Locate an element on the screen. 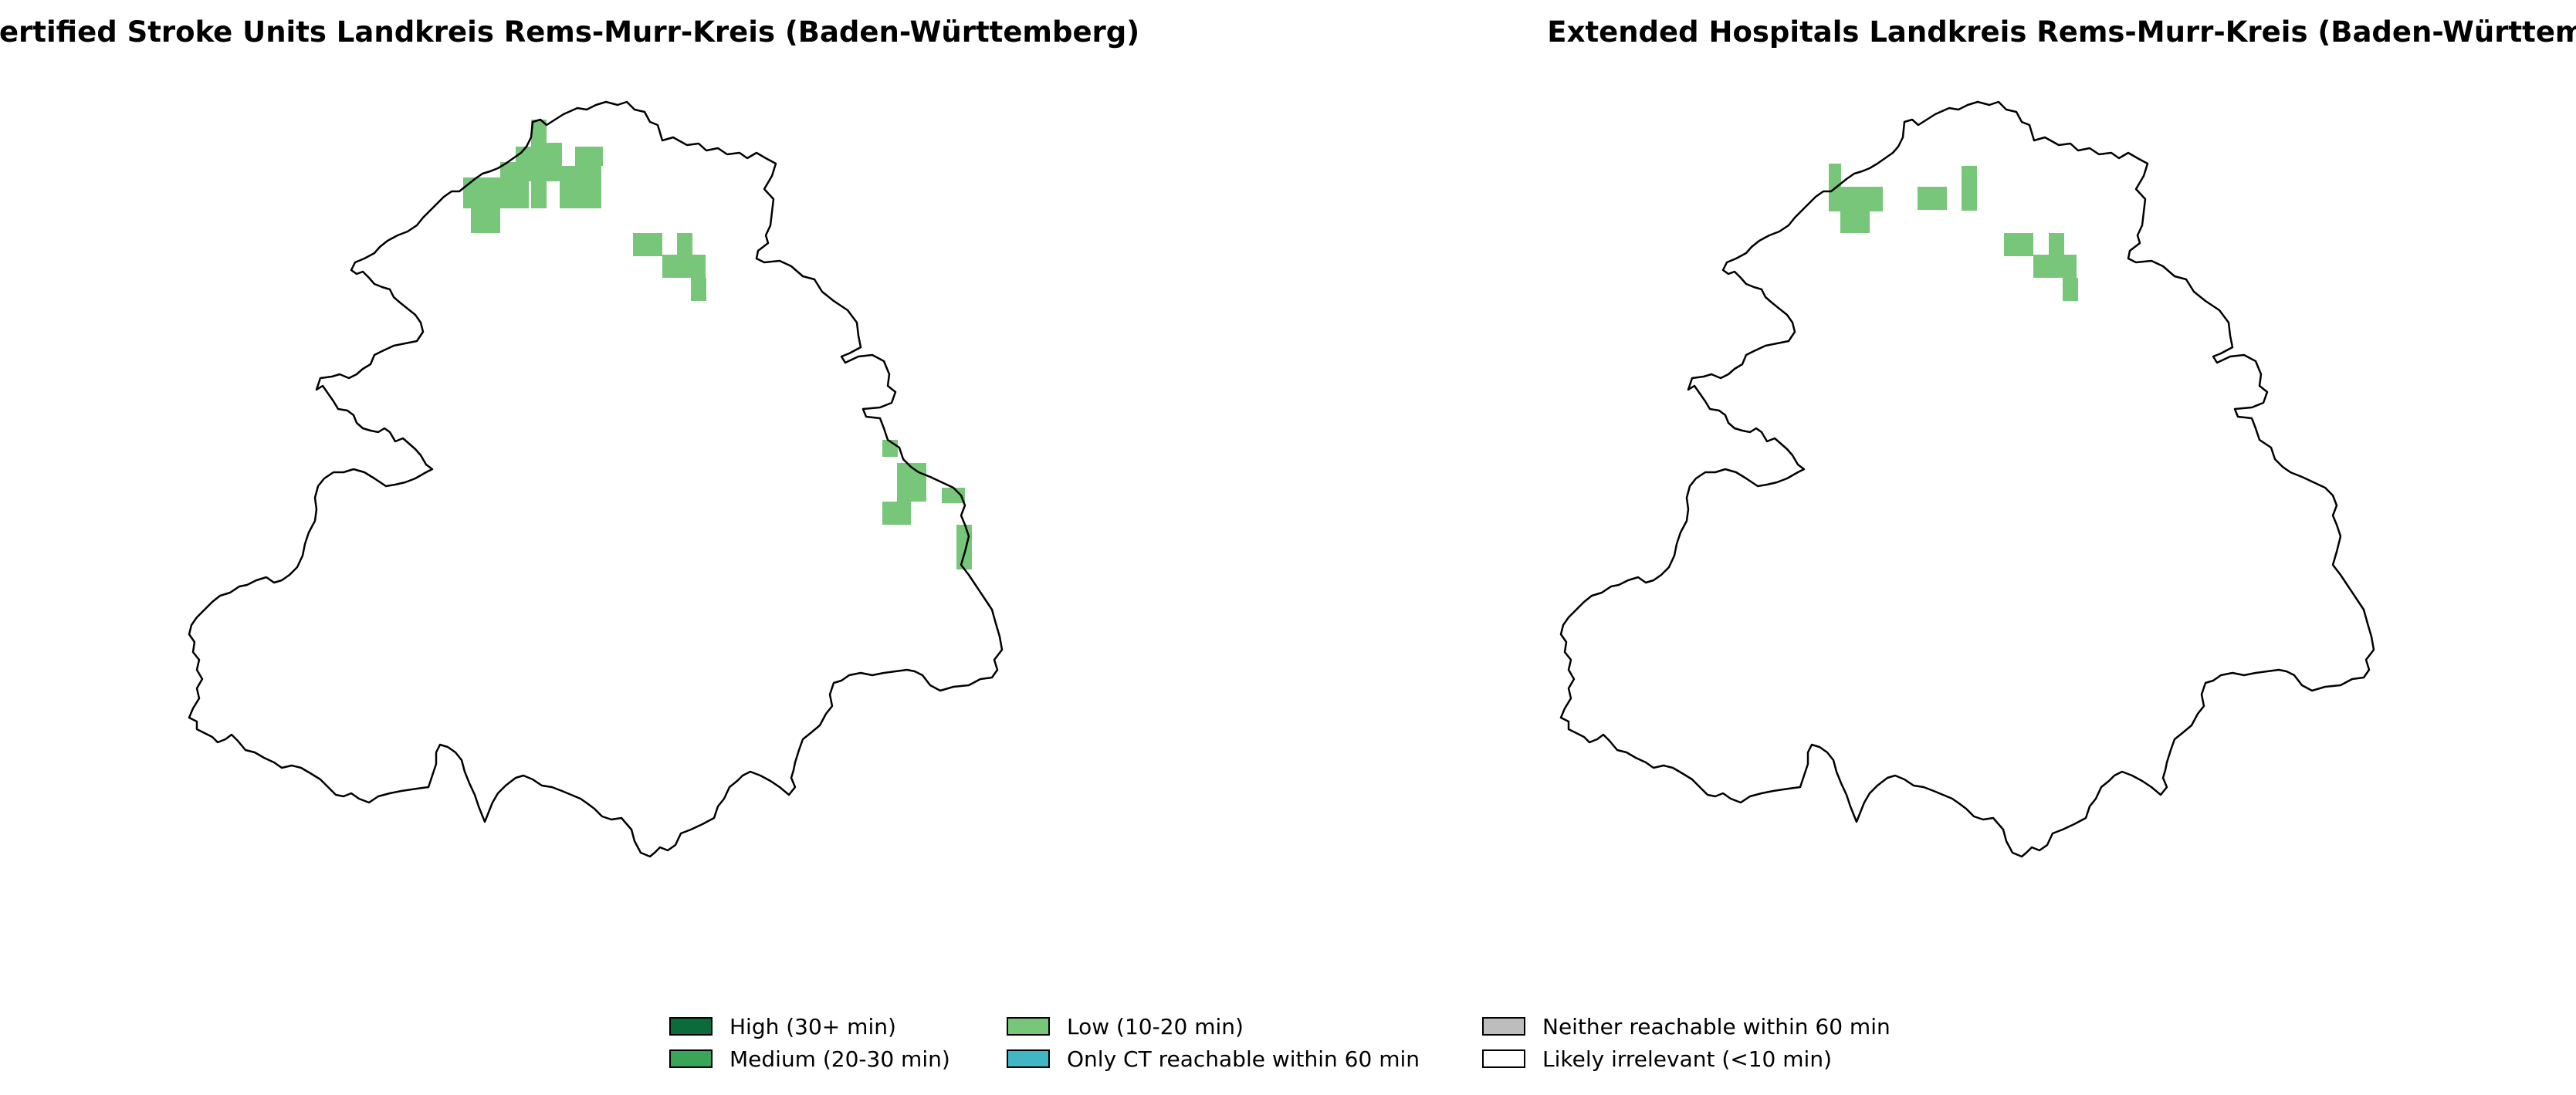  legend-label: Medium (20-30 min) is located at coordinates (839, 1059).